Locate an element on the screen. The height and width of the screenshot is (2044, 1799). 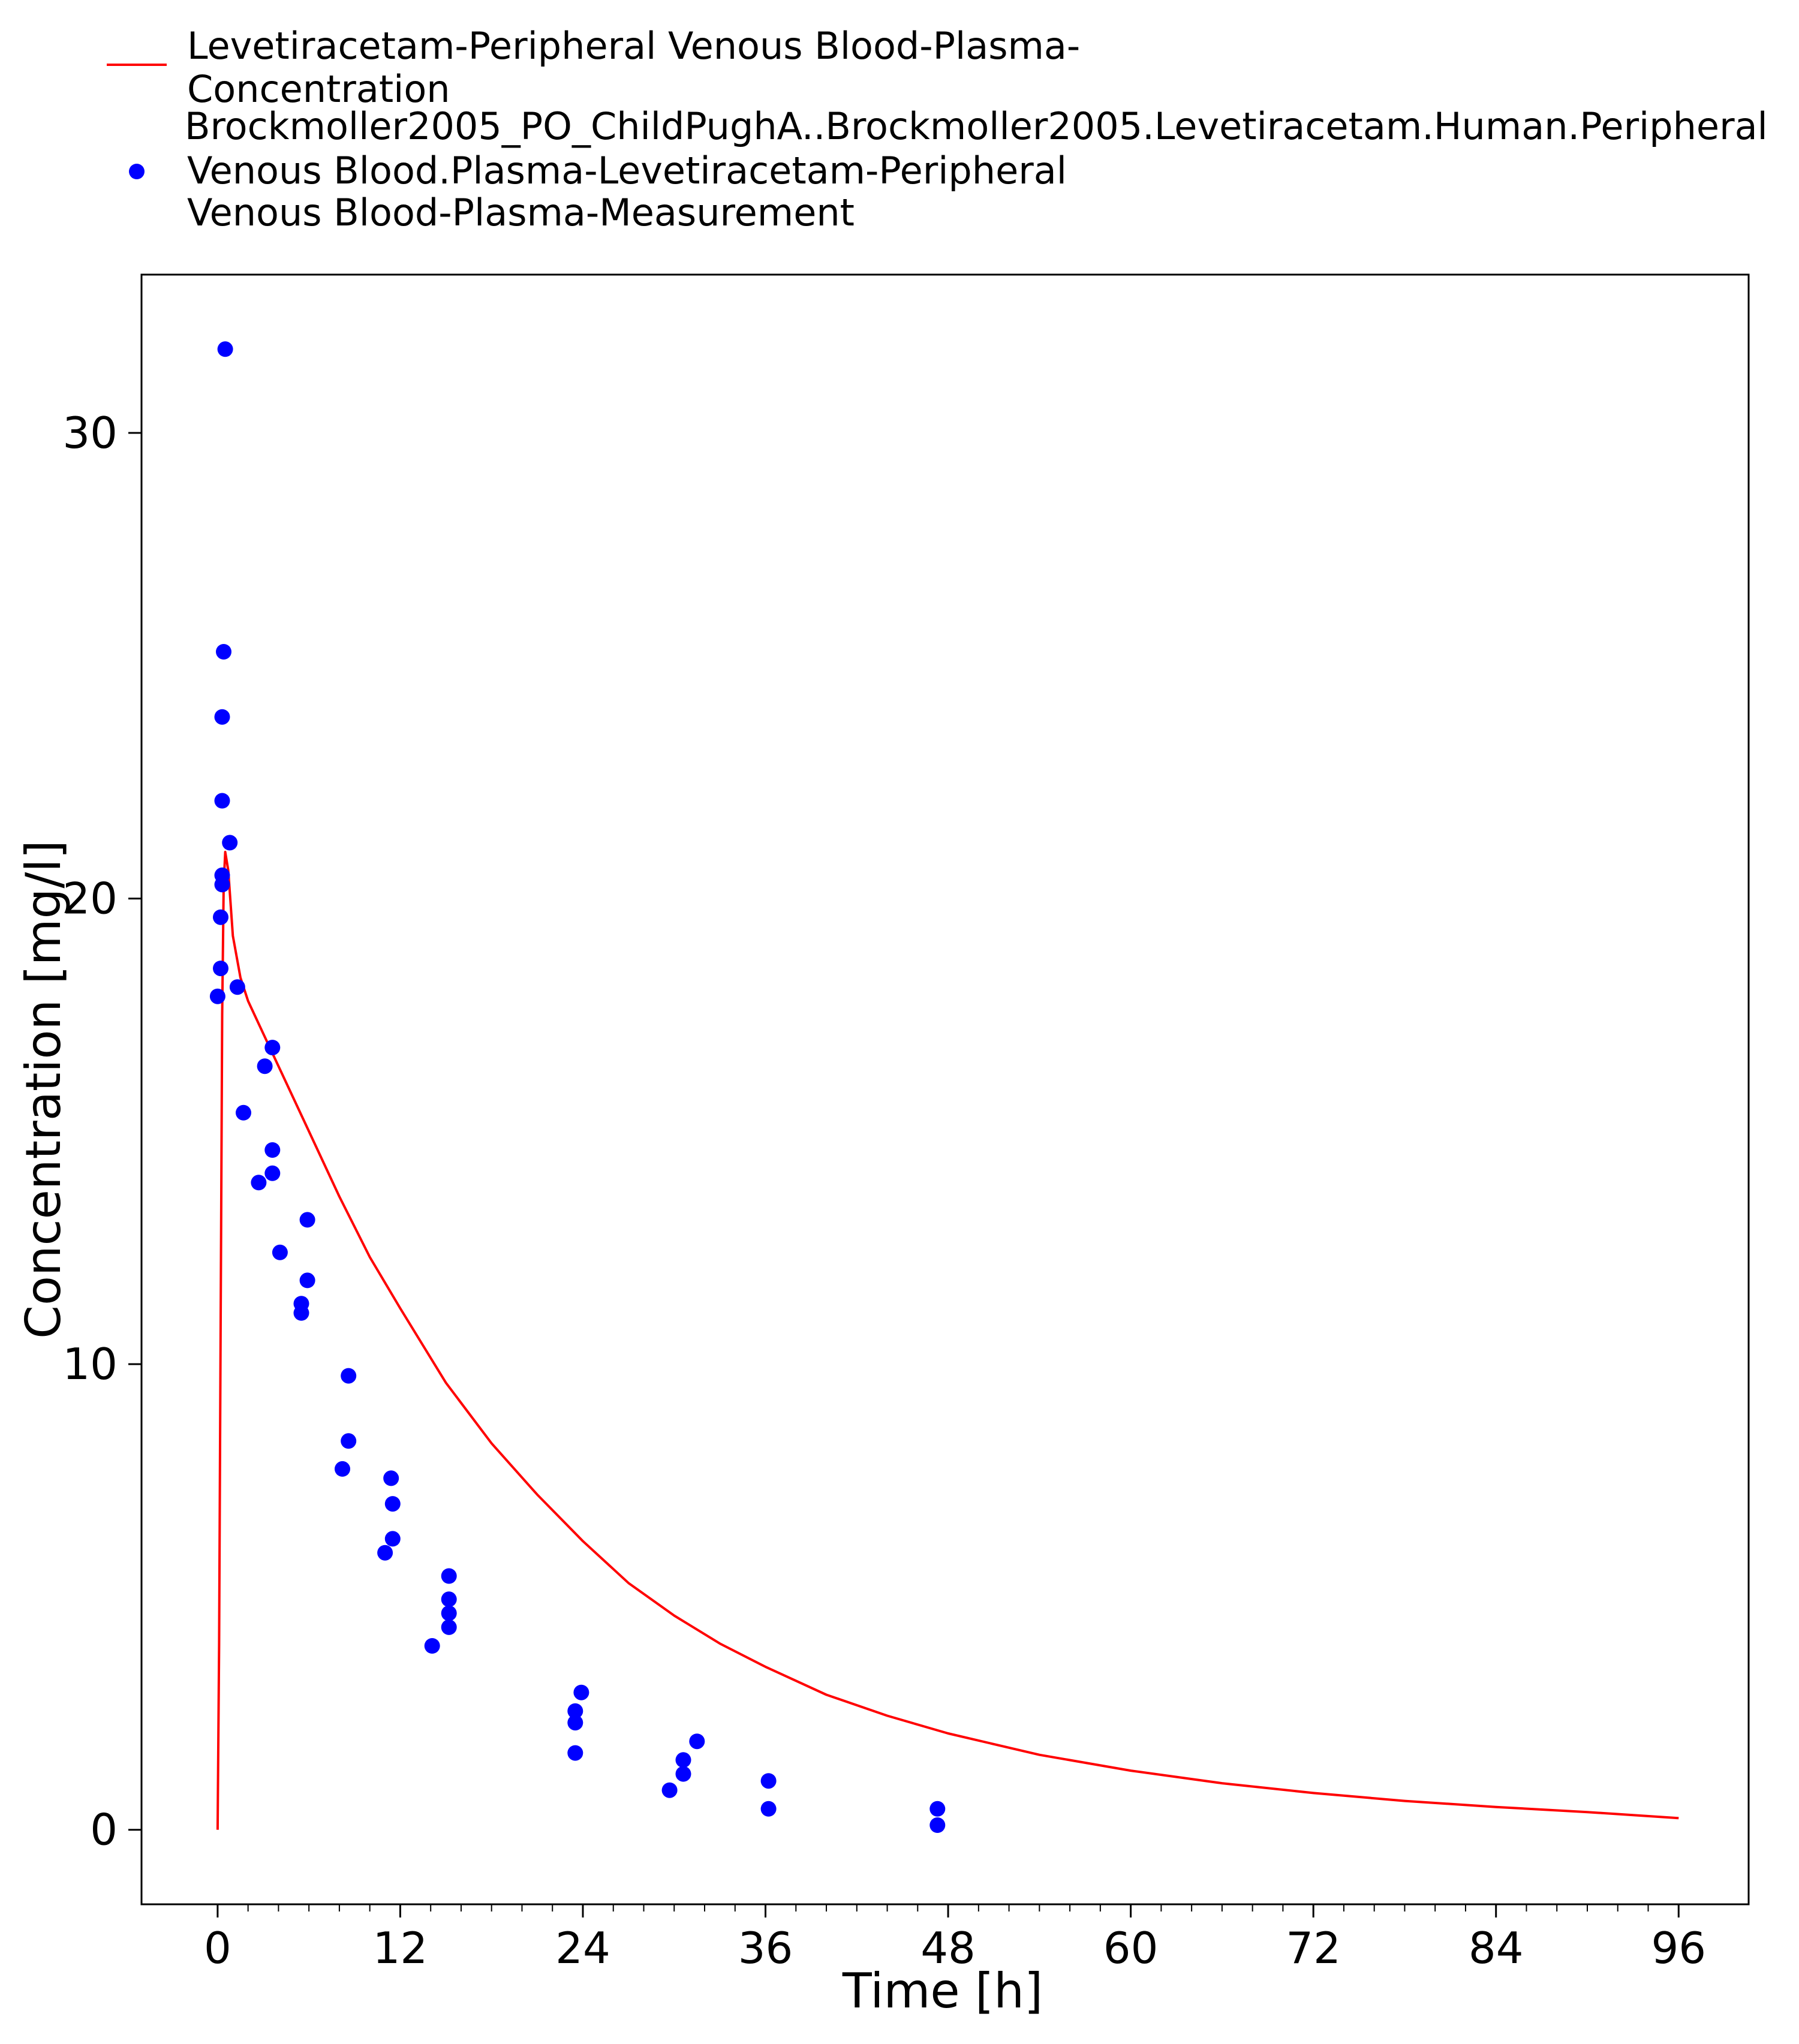
x-tick-label: 96 is located at coordinates (1679, 1948).